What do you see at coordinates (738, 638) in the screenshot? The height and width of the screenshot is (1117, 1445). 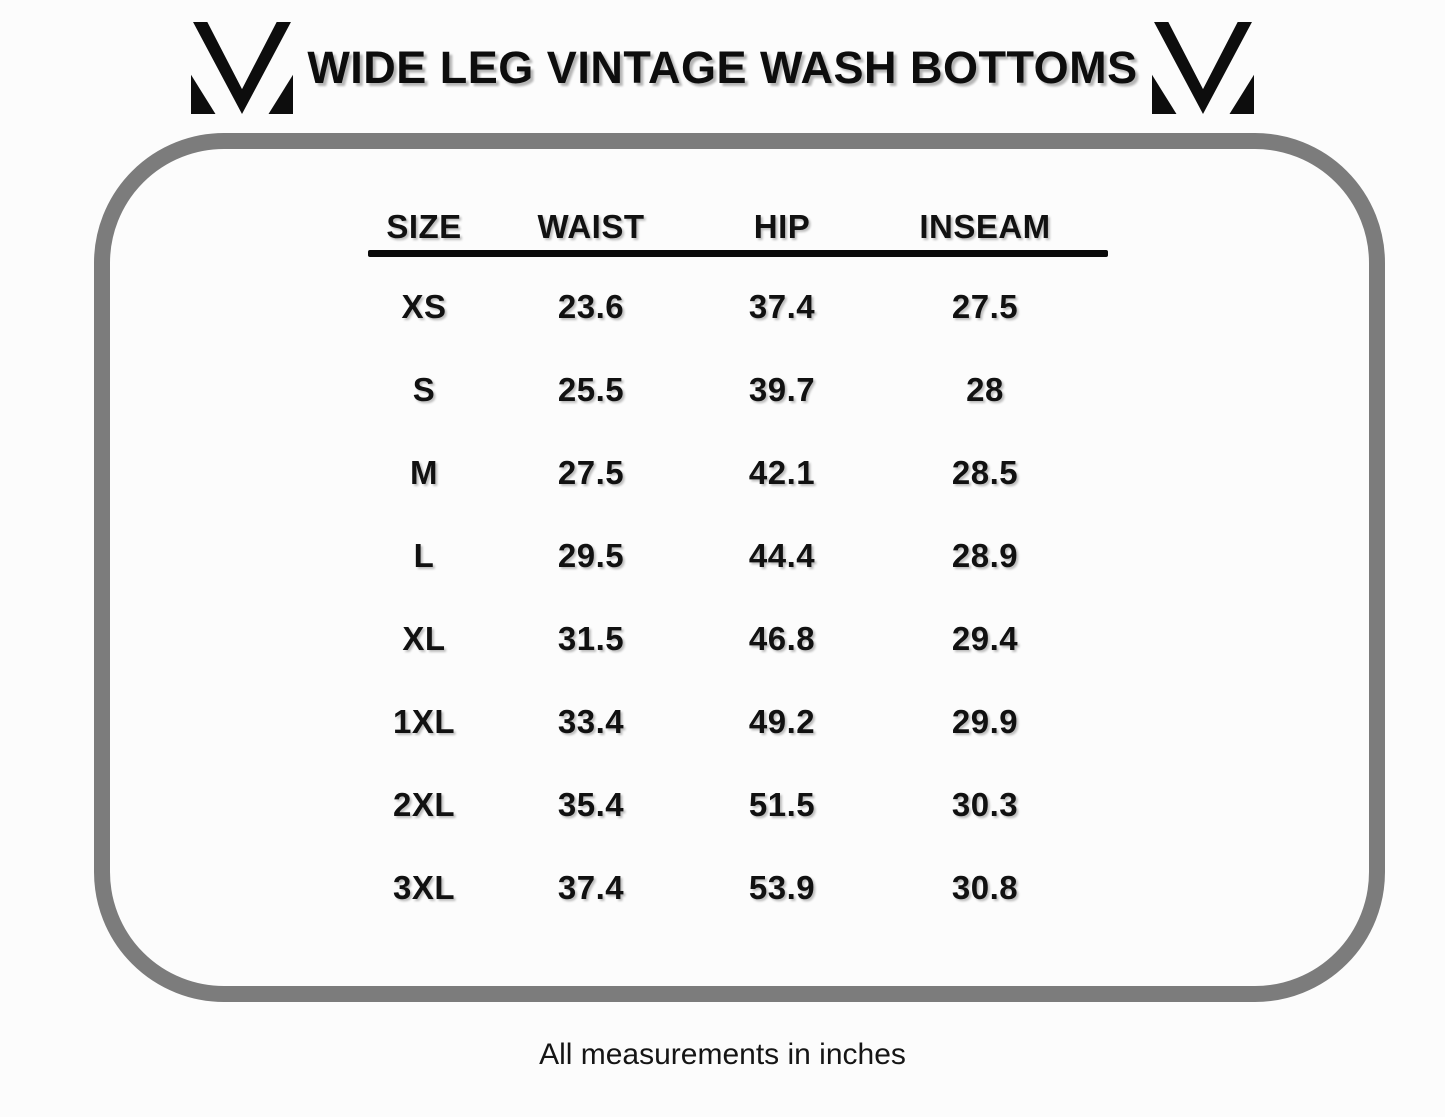 I see `table-row-xl: XL 31.5 46.8 29.4` at bounding box center [738, 638].